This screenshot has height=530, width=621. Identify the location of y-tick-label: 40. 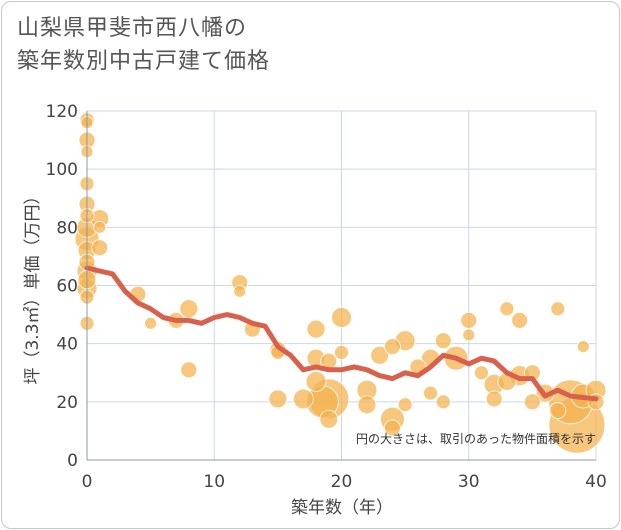
(67, 345).